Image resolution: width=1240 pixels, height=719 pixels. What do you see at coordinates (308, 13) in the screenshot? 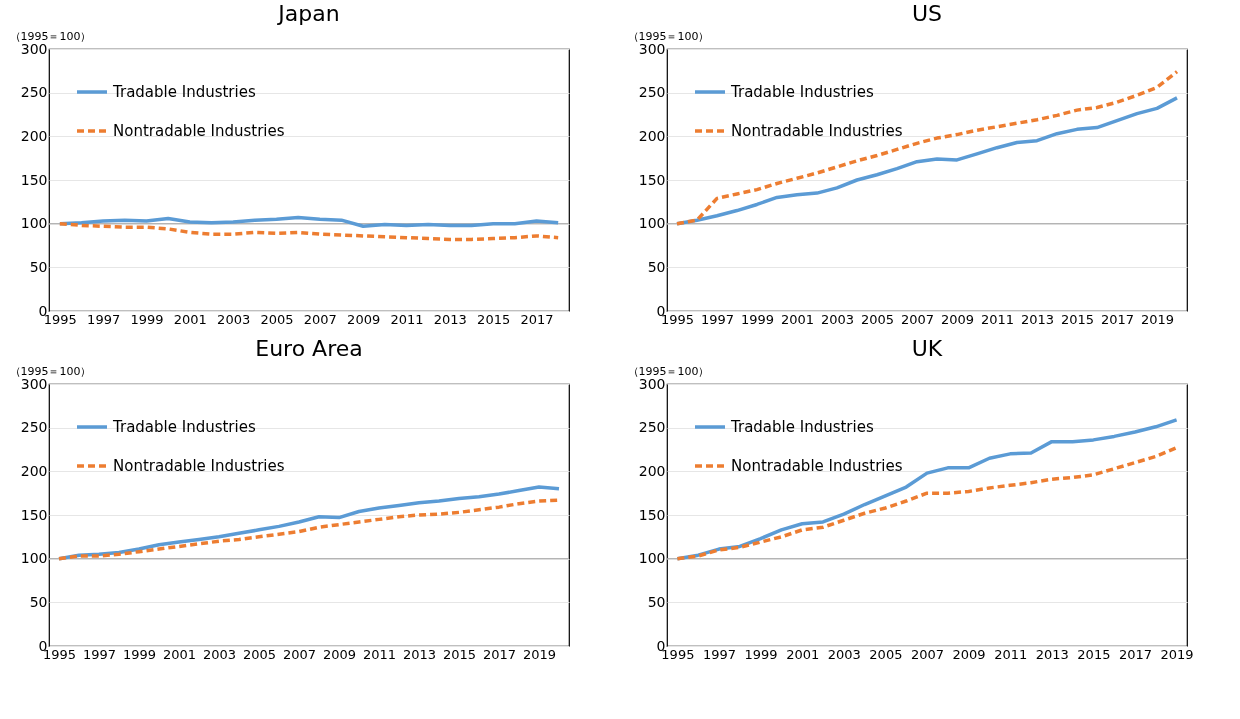
I see `chart-title: Japan` at bounding box center [308, 13].